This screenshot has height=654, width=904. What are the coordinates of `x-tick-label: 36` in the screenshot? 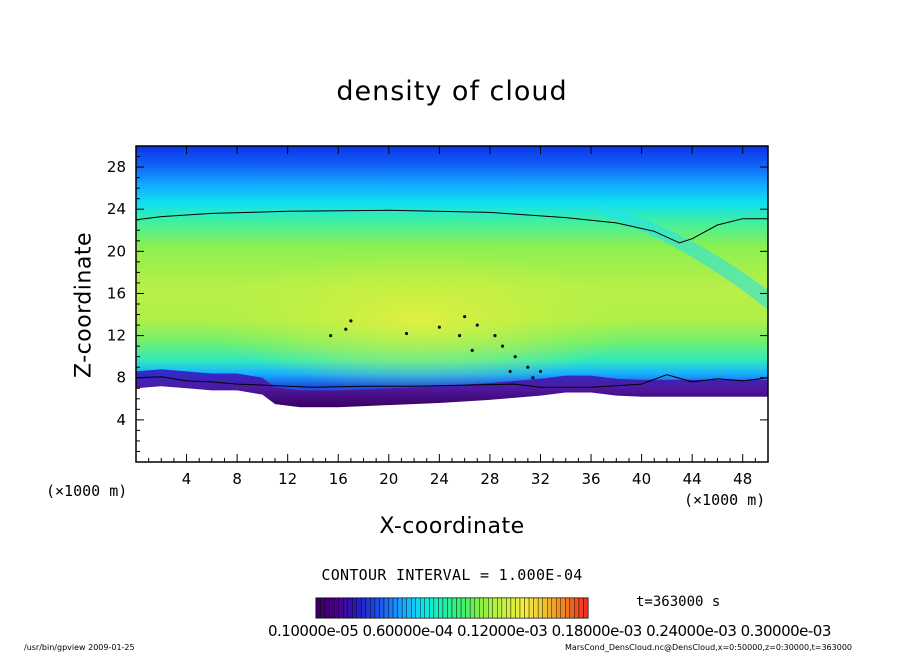 It's located at (590, 479).